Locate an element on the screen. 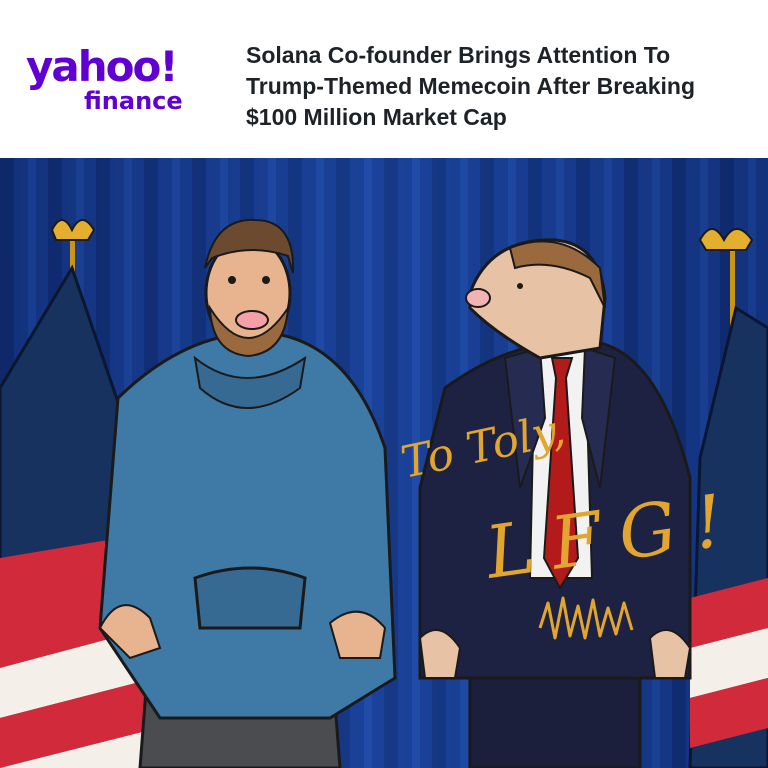 This screenshot has width=768, height=768. signature-scribble is located at coordinates (586, 618).